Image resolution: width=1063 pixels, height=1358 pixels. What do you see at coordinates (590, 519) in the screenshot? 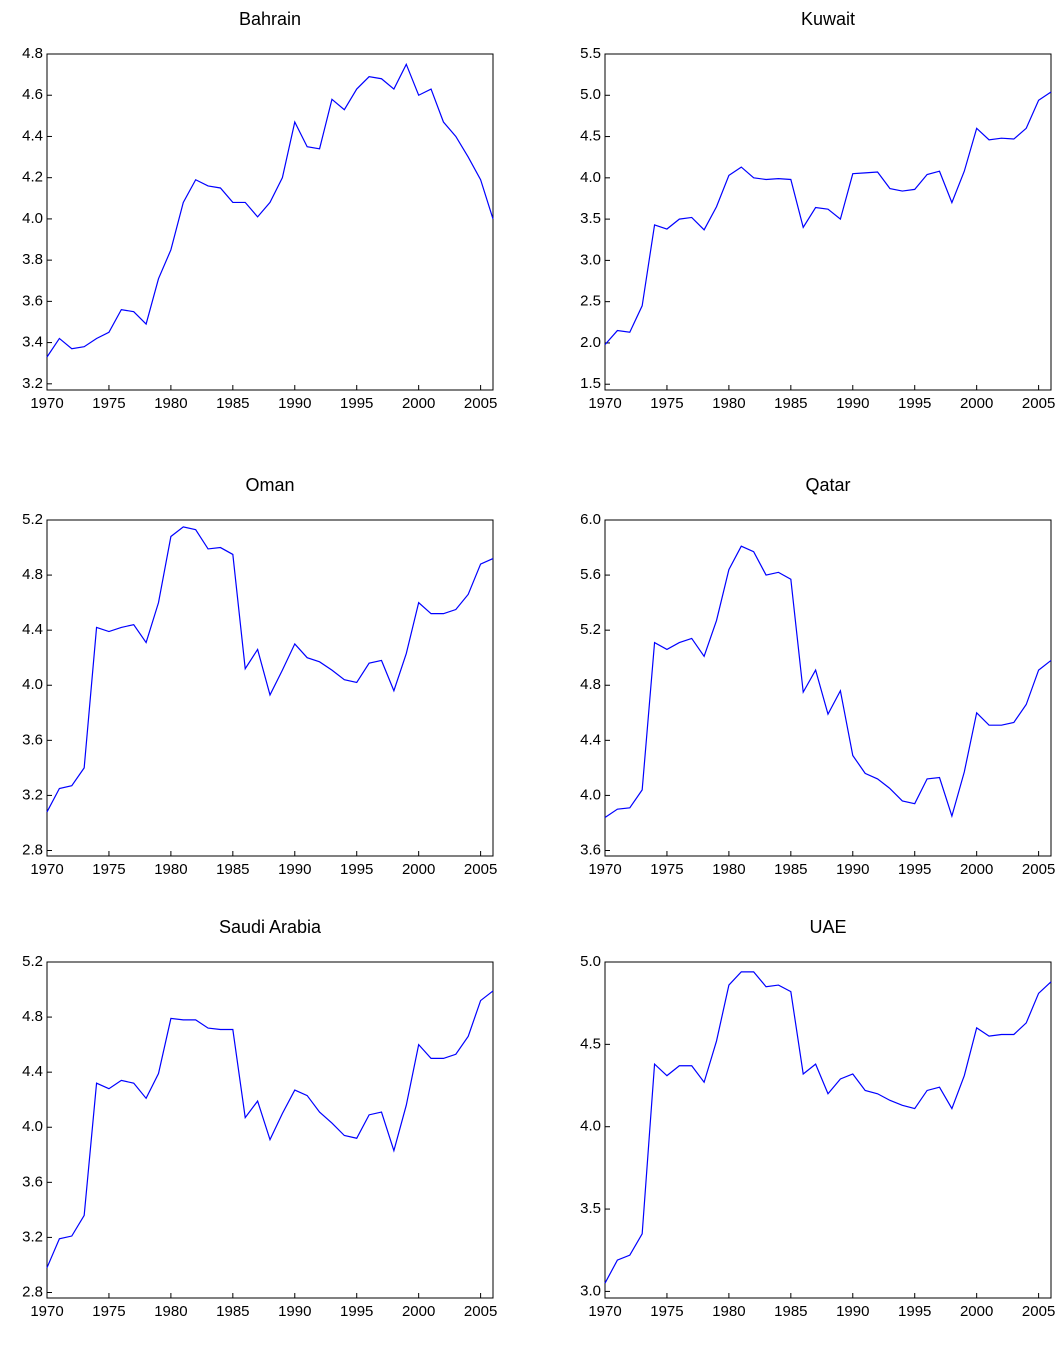
I see `y-tick-label: 6.0` at bounding box center [590, 519].